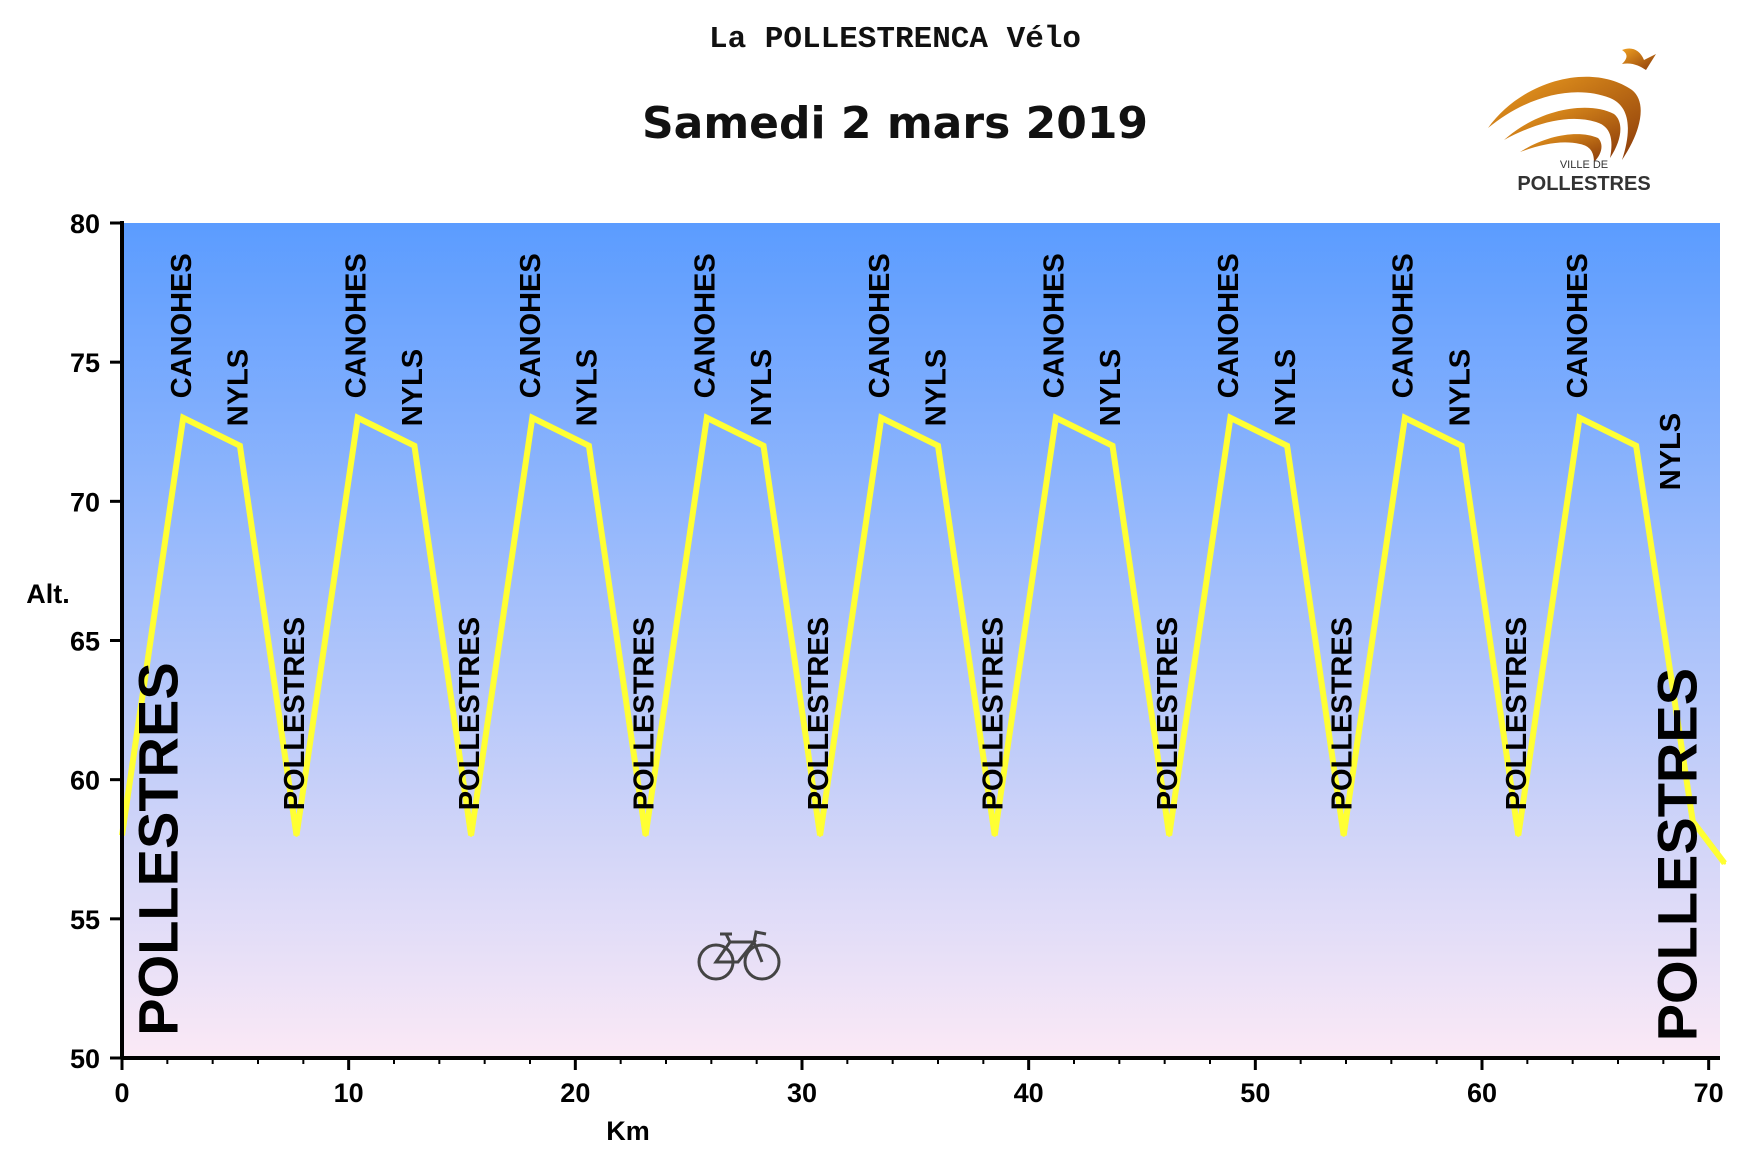 Image resolution: width=1750 pixels, height=1154 pixels. I want to click on y-tick-label: 75, so click(85, 363).